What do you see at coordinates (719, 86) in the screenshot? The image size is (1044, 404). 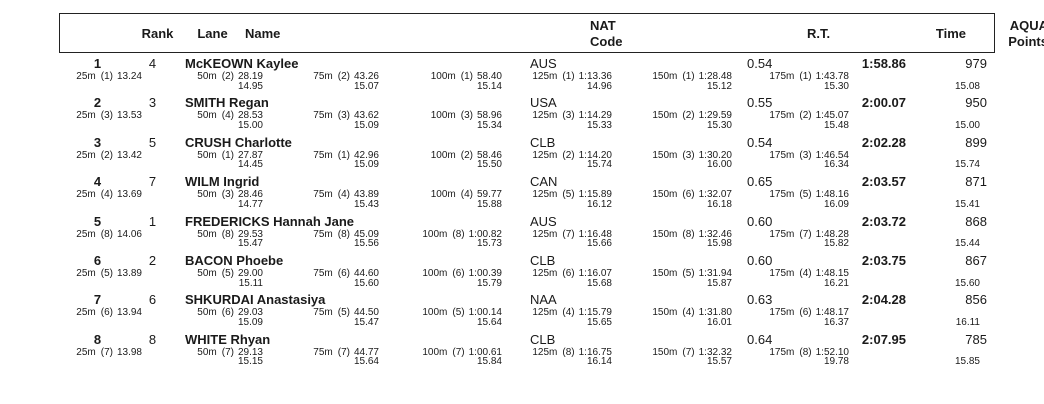 I see `split-lap-time: 15.12` at bounding box center [719, 86].